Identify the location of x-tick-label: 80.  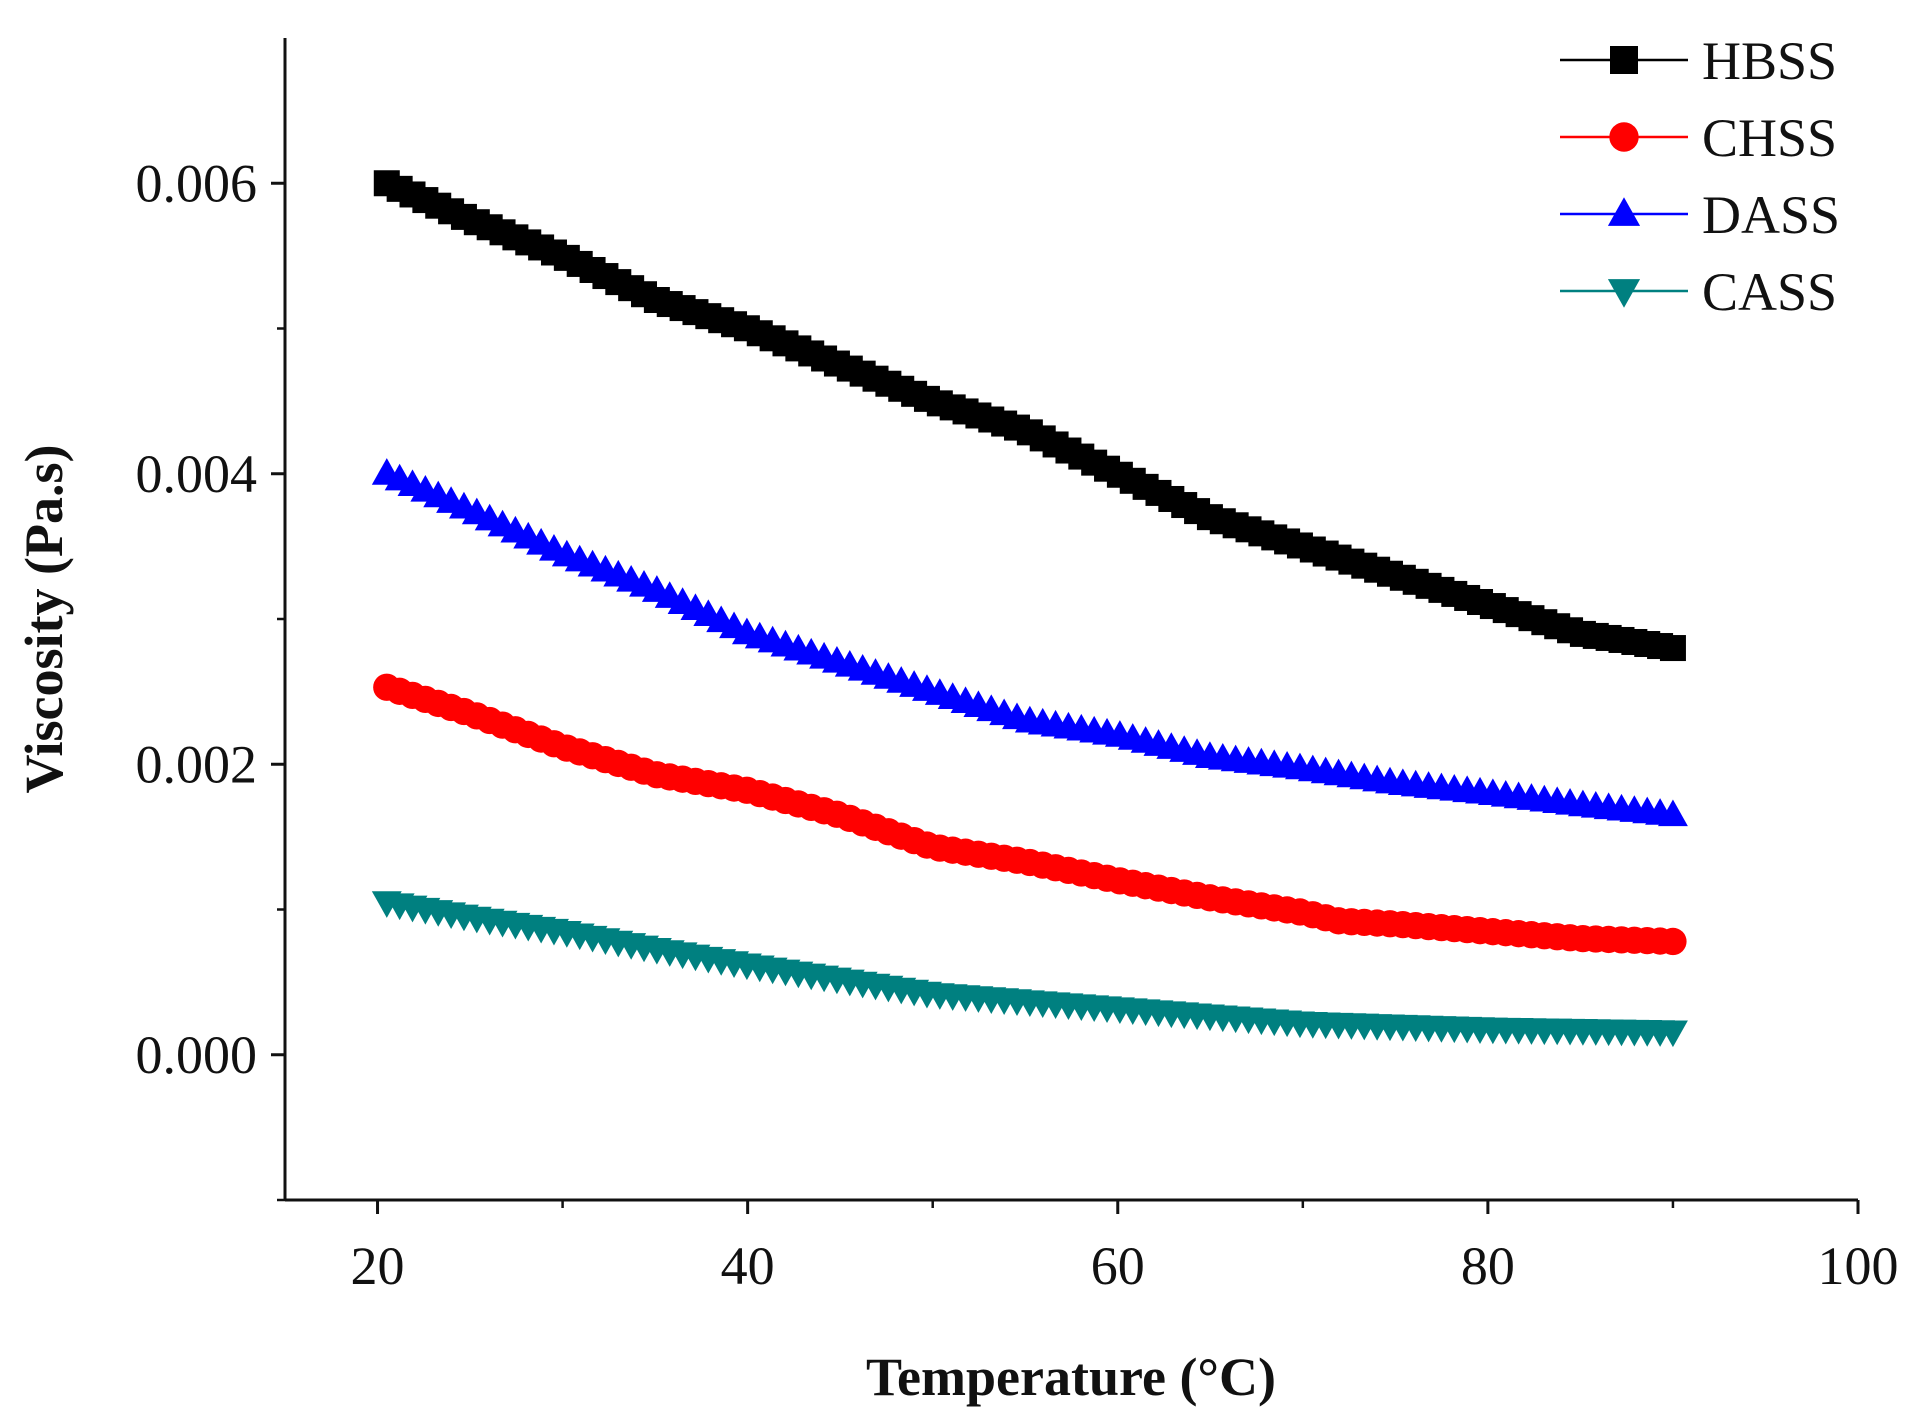
(1488, 1266).